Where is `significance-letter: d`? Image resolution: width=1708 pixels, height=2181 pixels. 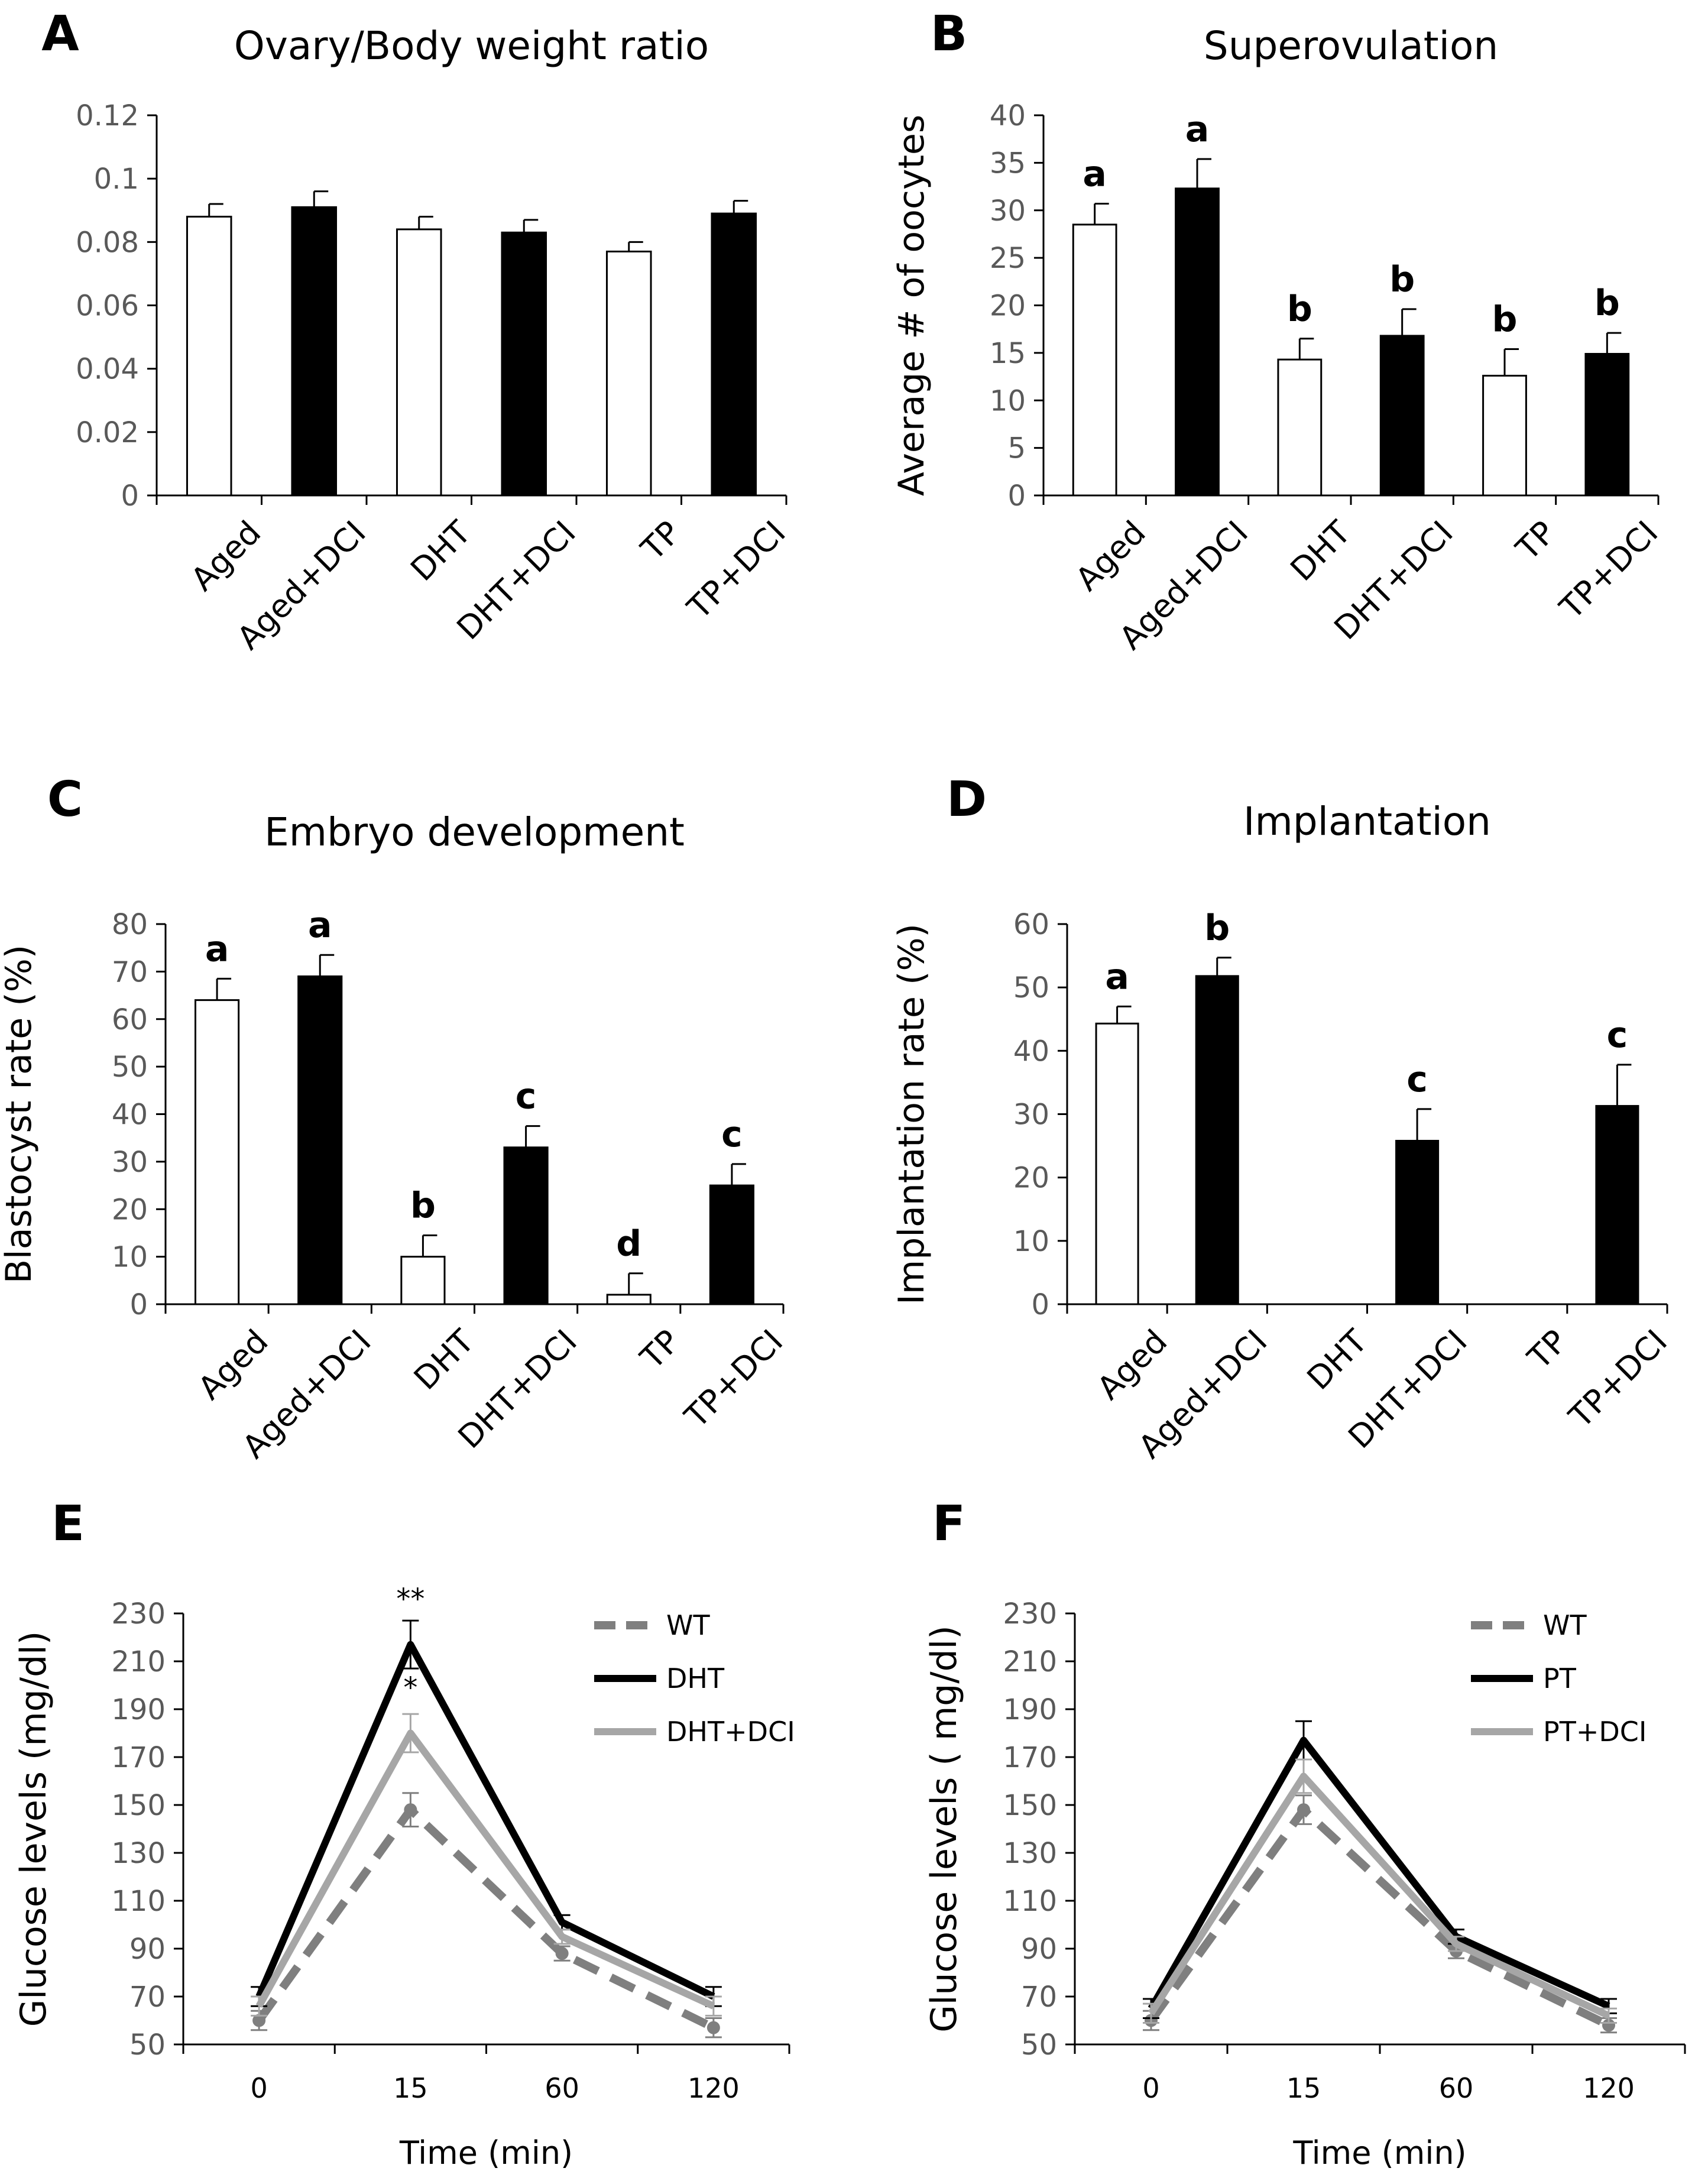
significance-letter: d is located at coordinates (628, 1244).